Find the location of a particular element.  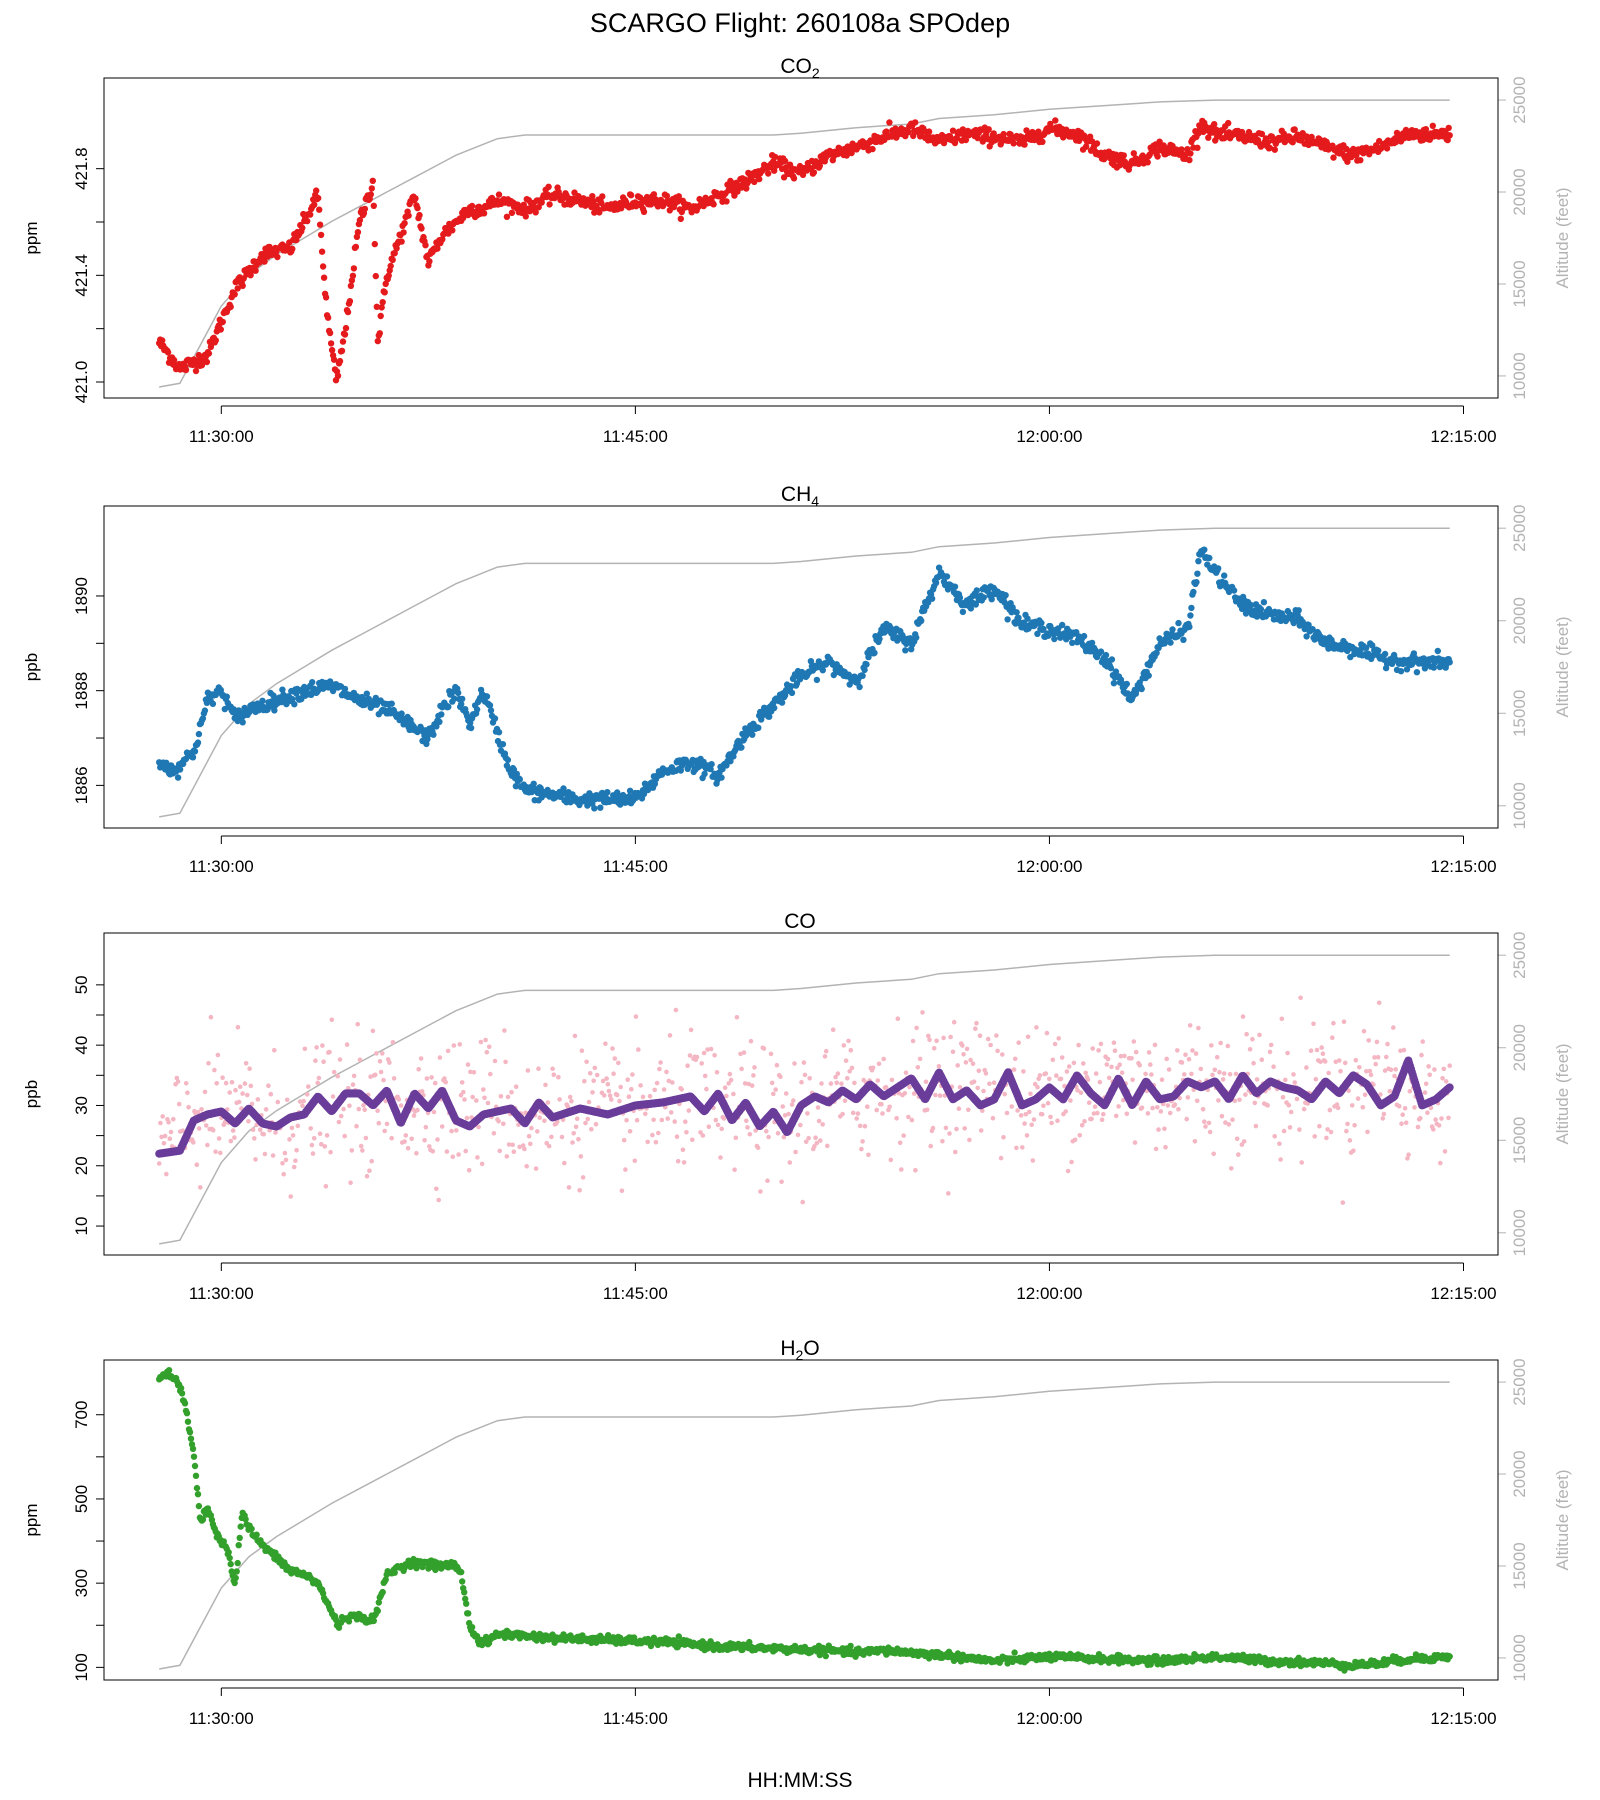

plot-area is located at coordinates (804, 1099).